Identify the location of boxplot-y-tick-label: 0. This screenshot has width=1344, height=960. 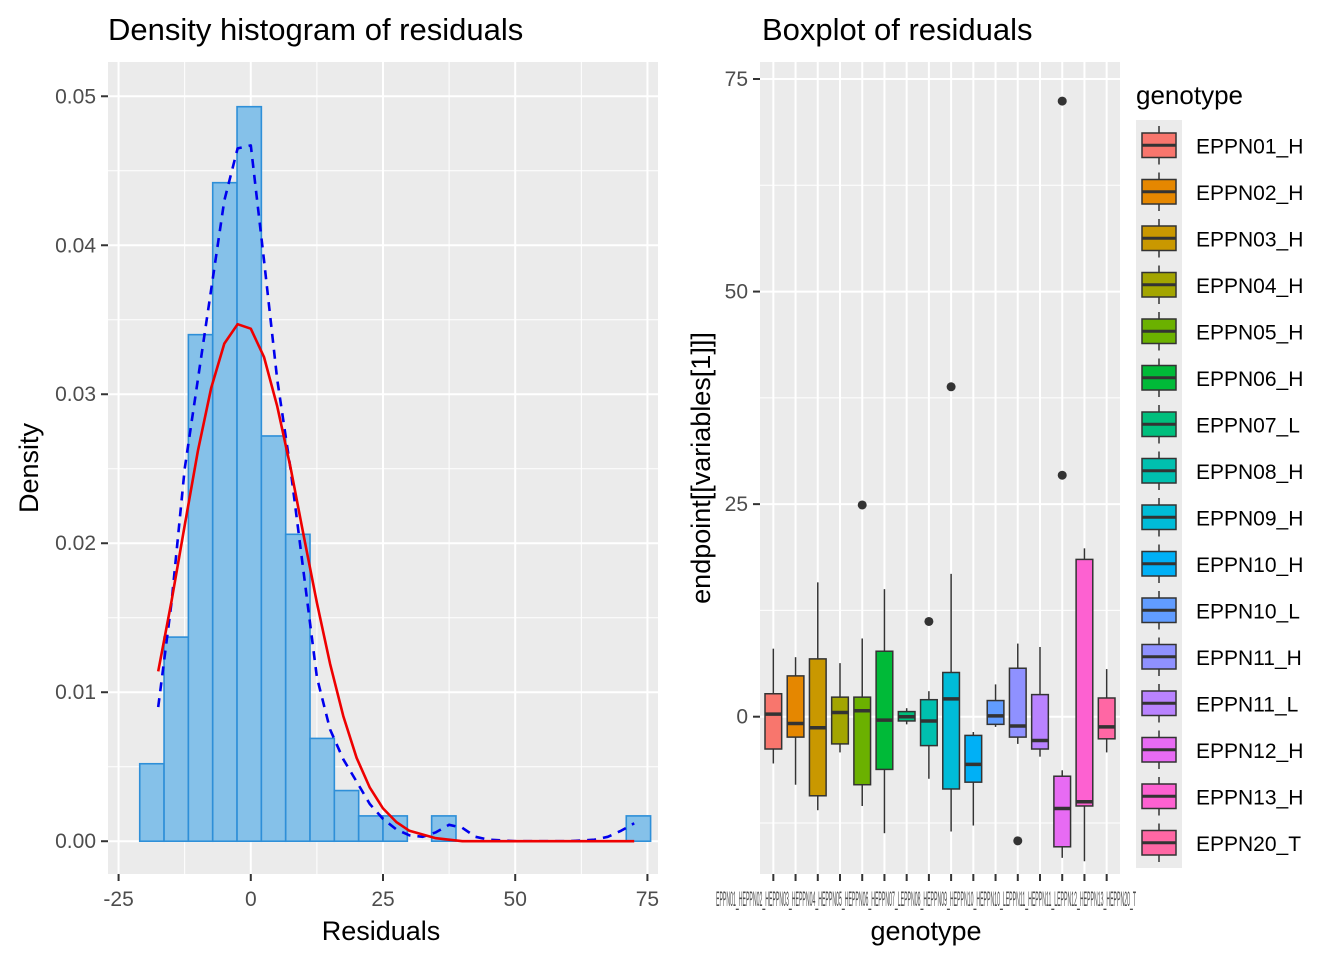
(742, 717).